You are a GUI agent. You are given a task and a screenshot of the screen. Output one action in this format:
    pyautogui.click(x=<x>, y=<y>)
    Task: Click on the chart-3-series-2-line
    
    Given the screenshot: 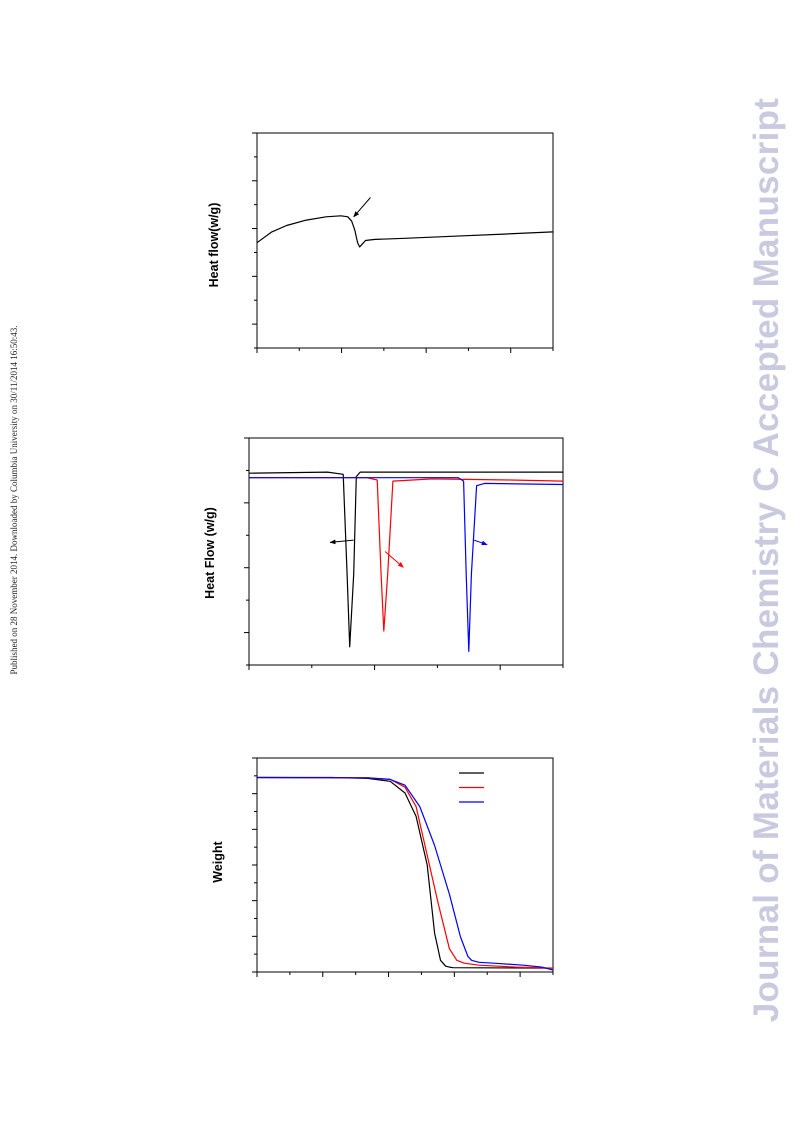 What is the action you would take?
    pyautogui.click(x=405, y=872)
    